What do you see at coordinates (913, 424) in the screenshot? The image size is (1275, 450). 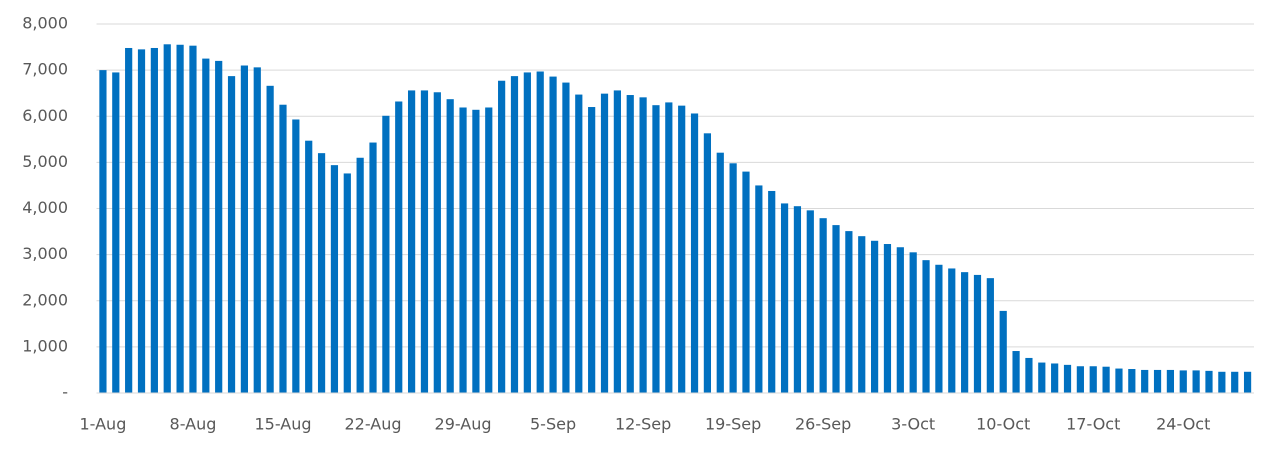 I see `x-tick-label: 3-Oct` at bounding box center [913, 424].